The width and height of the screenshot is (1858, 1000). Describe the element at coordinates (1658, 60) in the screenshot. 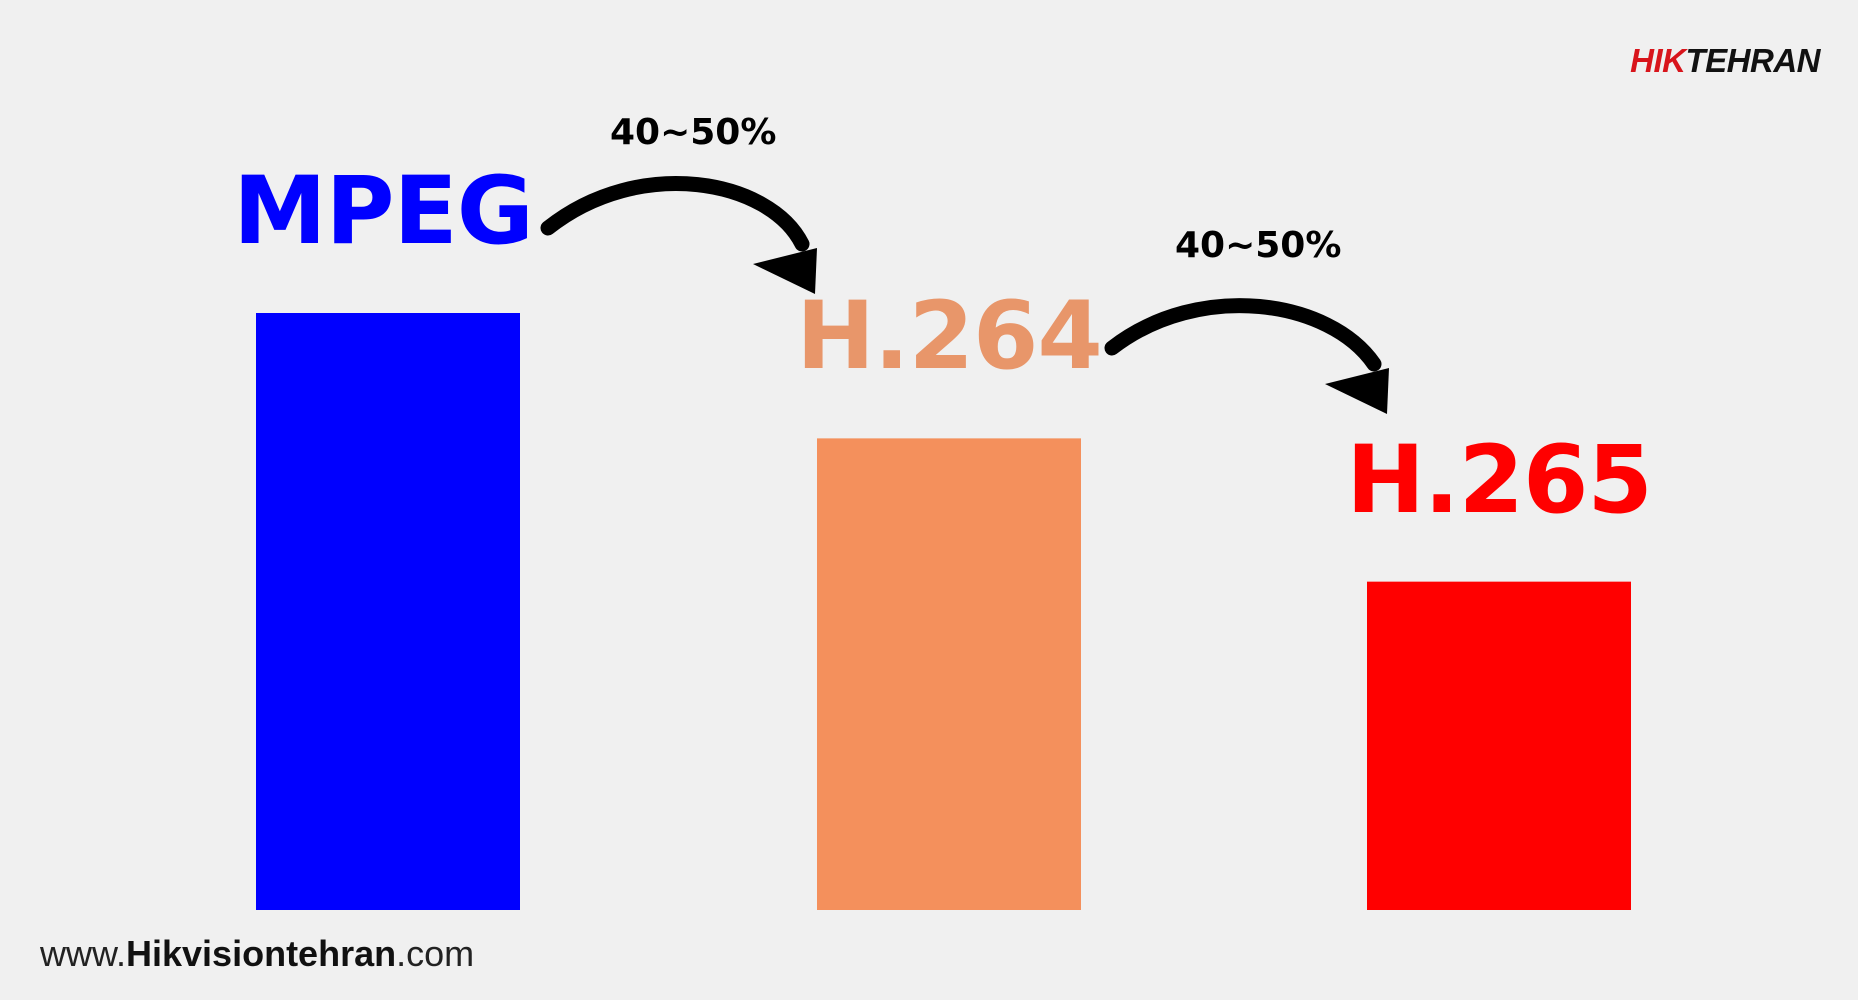

I see `logo-hik-text: HIK` at that location.